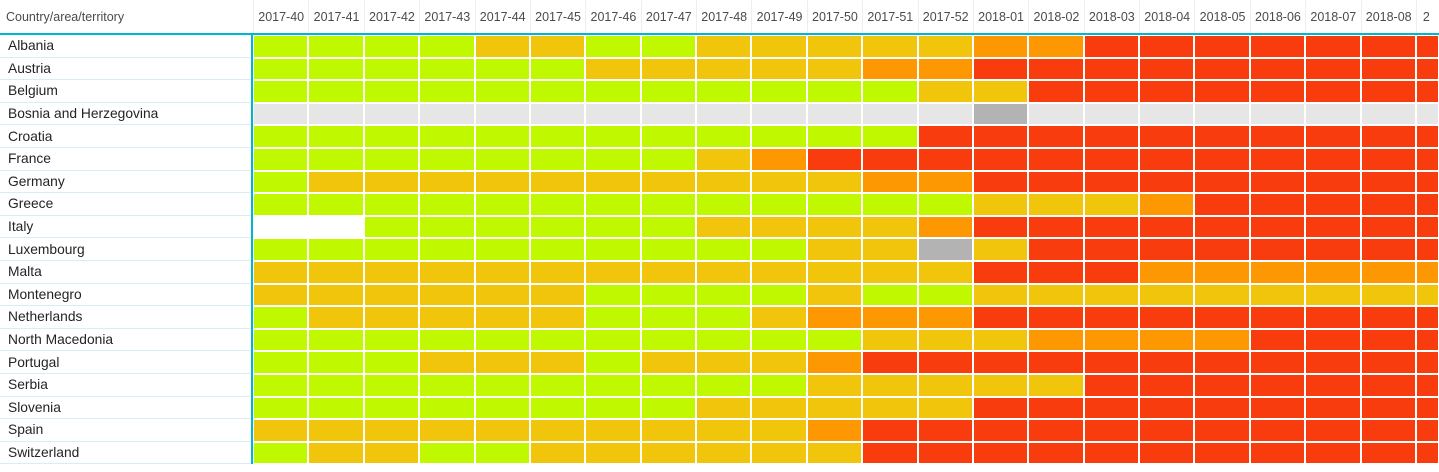 This screenshot has height=472, width=1439. What do you see at coordinates (126, 249) in the screenshot?
I see `row-label-country: Luxembourg` at bounding box center [126, 249].